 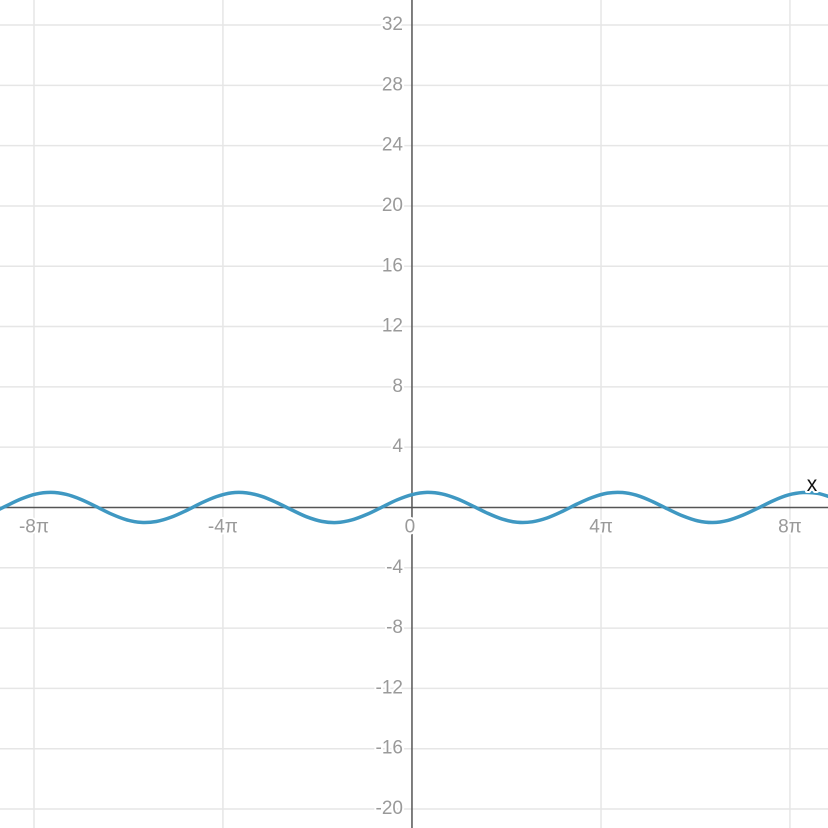 What do you see at coordinates (392, 265) in the screenshot?
I see `y-tick-label: 16` at bounding box center [392, 265].